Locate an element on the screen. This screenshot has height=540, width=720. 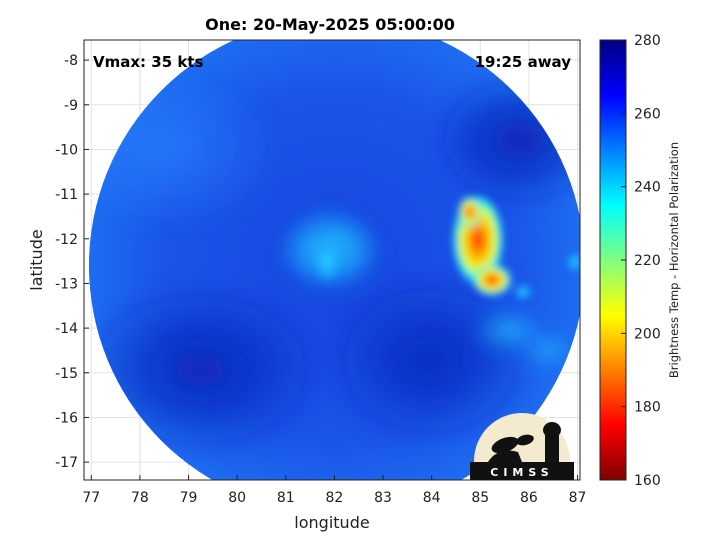
colorbar-tick-label: 160 is located at coordinates (647, 481).